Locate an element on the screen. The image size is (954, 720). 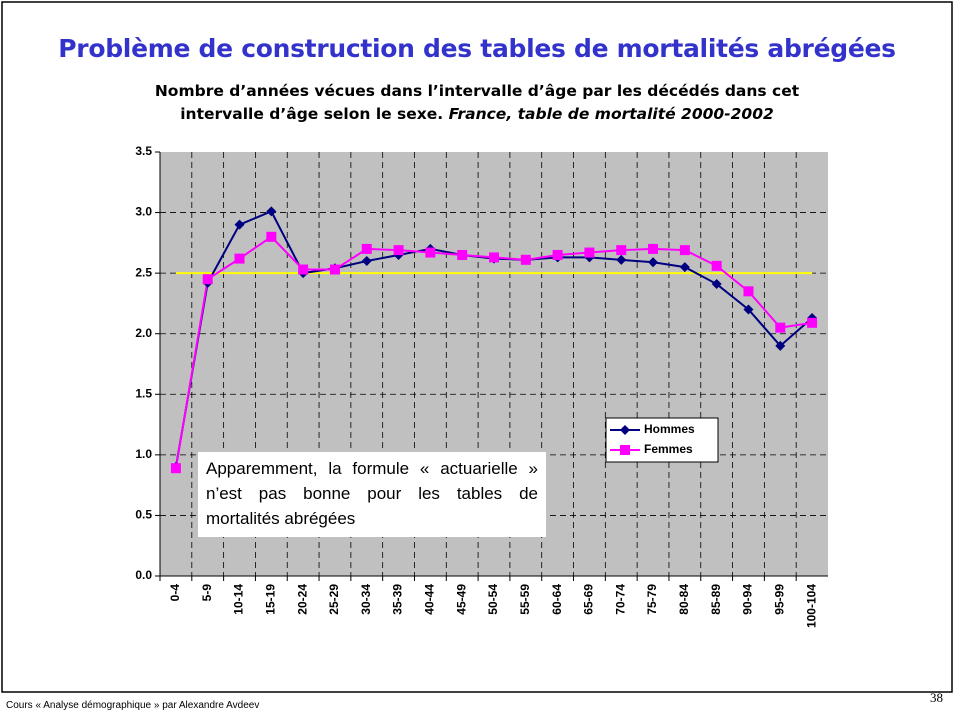
x-tick-label: 40-44 is located at coordinates (430, 599).